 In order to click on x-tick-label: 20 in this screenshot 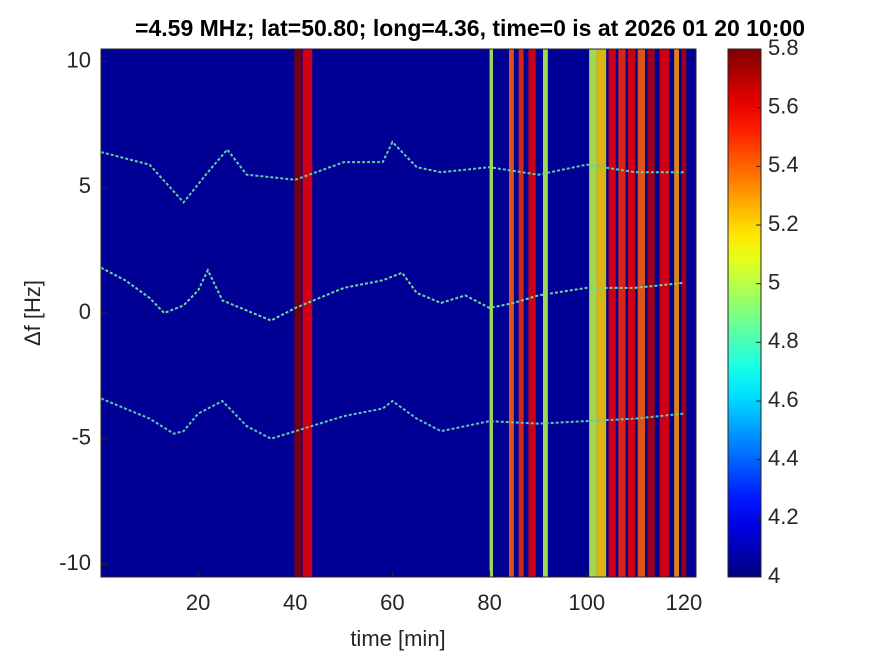, I will do `click(198, 602)`.